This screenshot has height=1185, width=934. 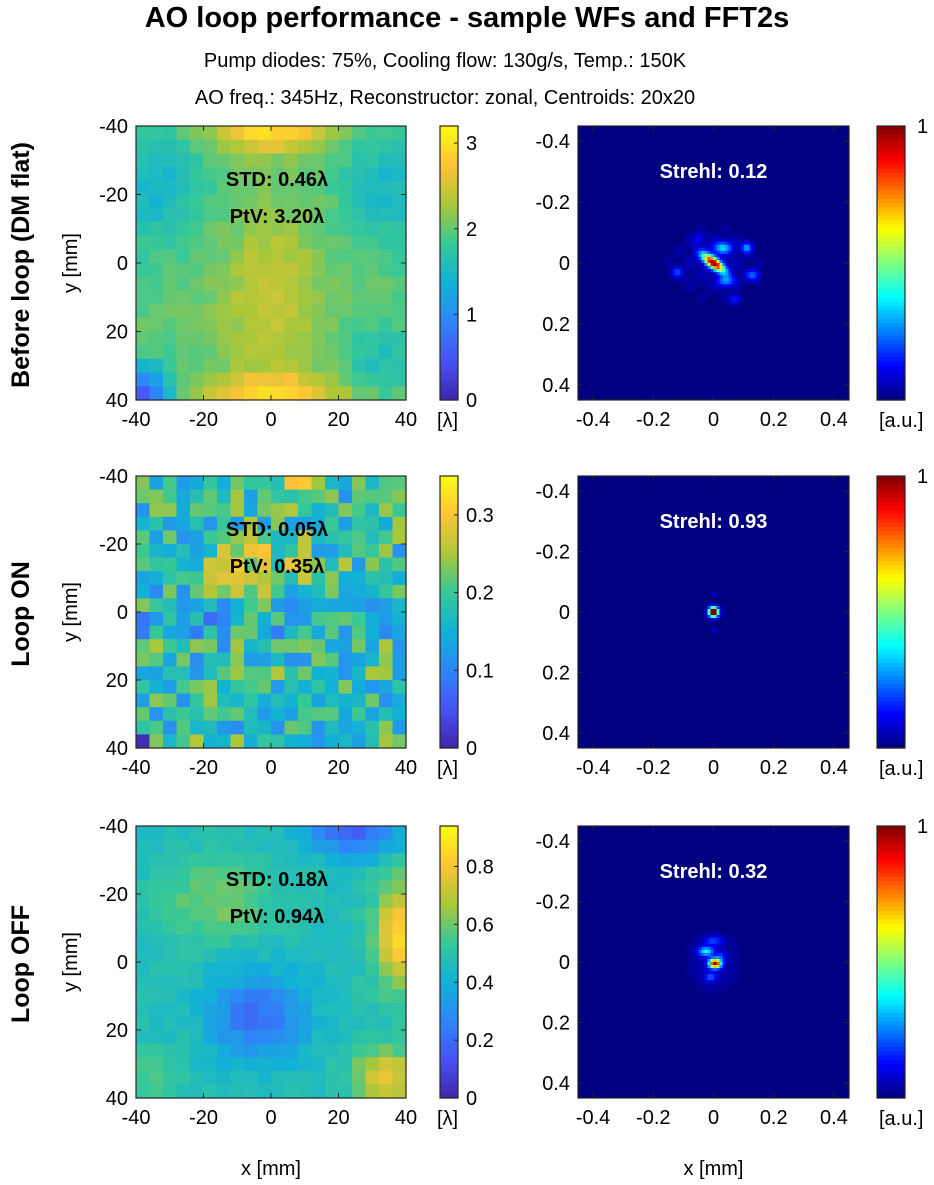 I want to click on y-tick-label: 40, so click(x=117, y=749).